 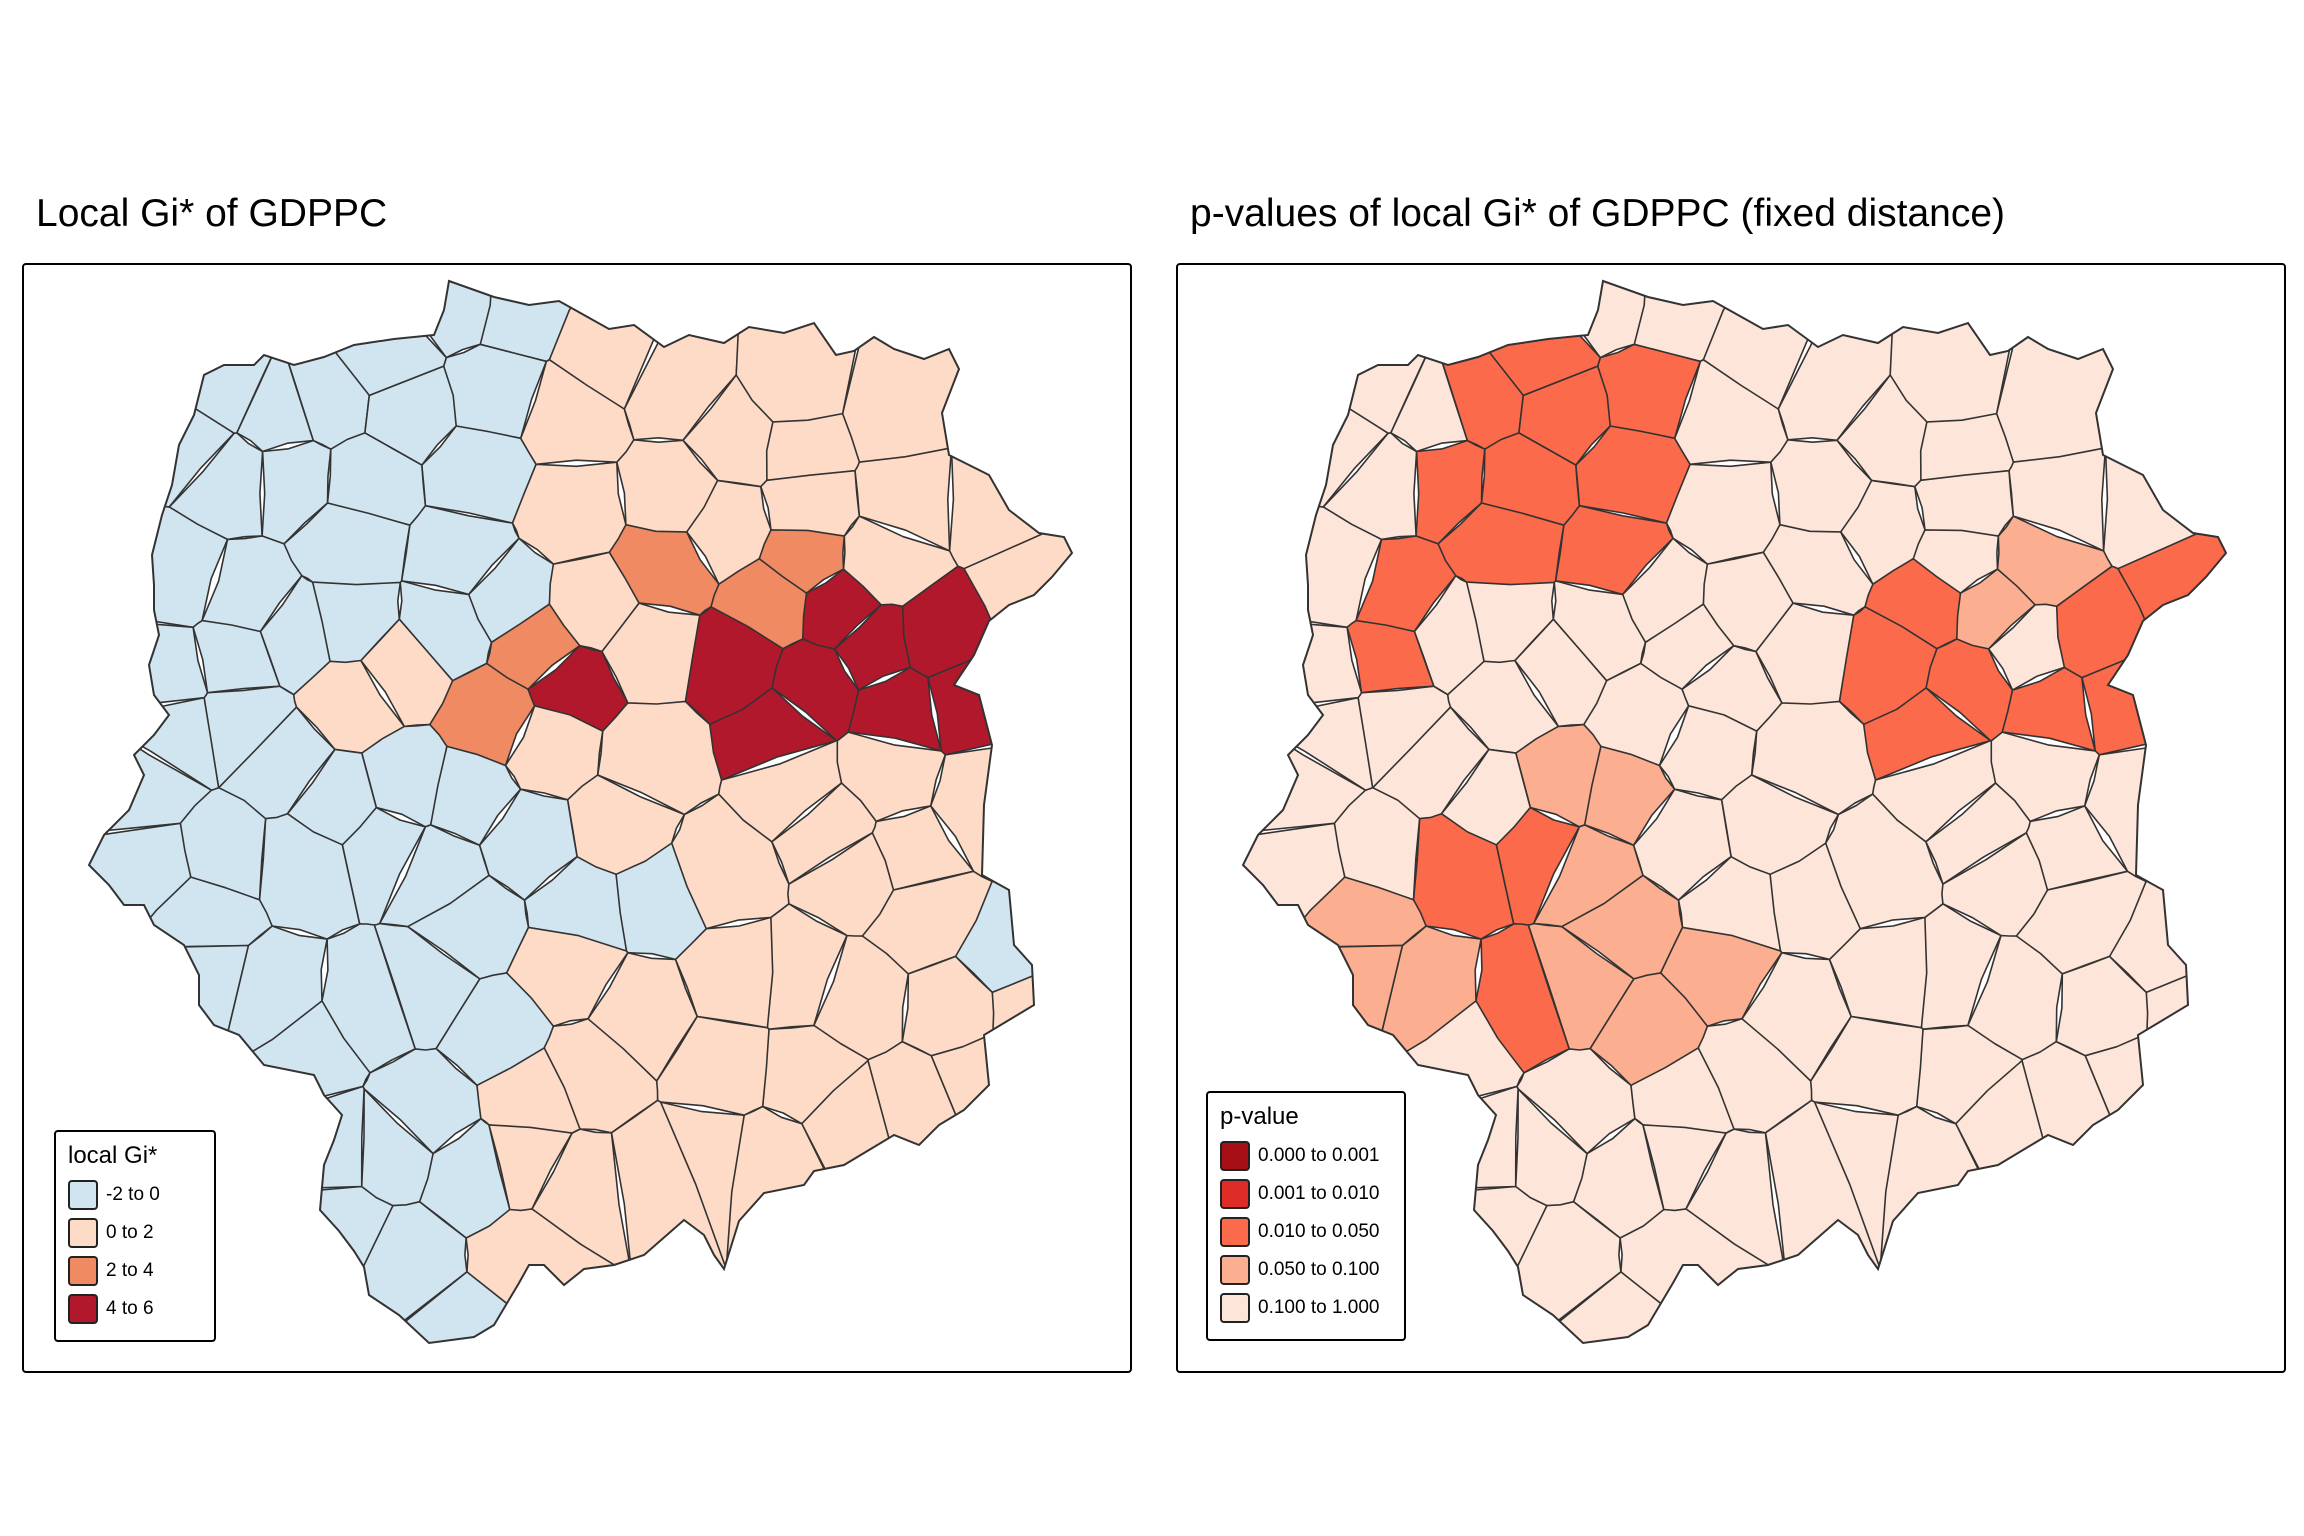 I want to click on legend-item: -2 to 0, so click(x=135, y=1195).